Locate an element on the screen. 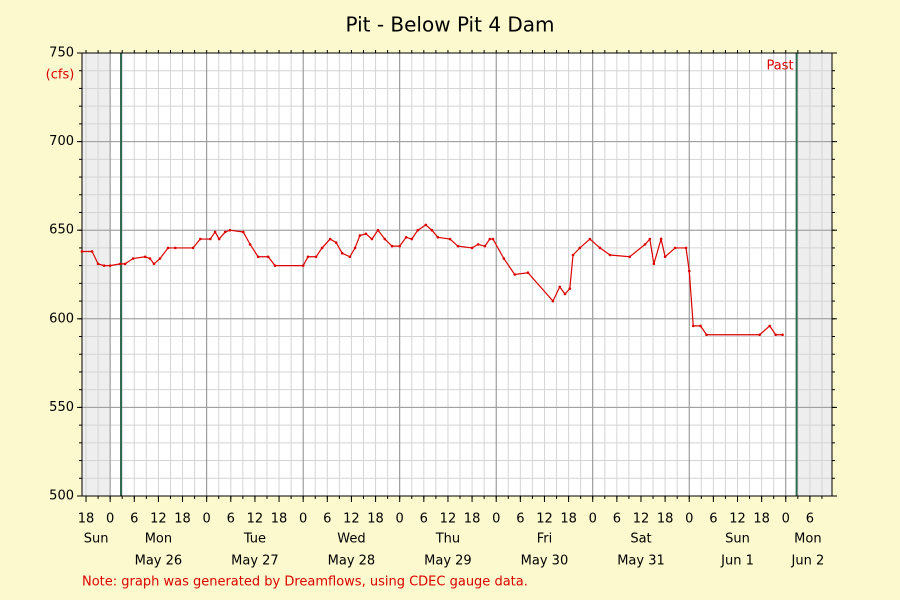 The height and width of the screenshot is (600, 900). date-label: May 29 is located at coordinates (448, 561).